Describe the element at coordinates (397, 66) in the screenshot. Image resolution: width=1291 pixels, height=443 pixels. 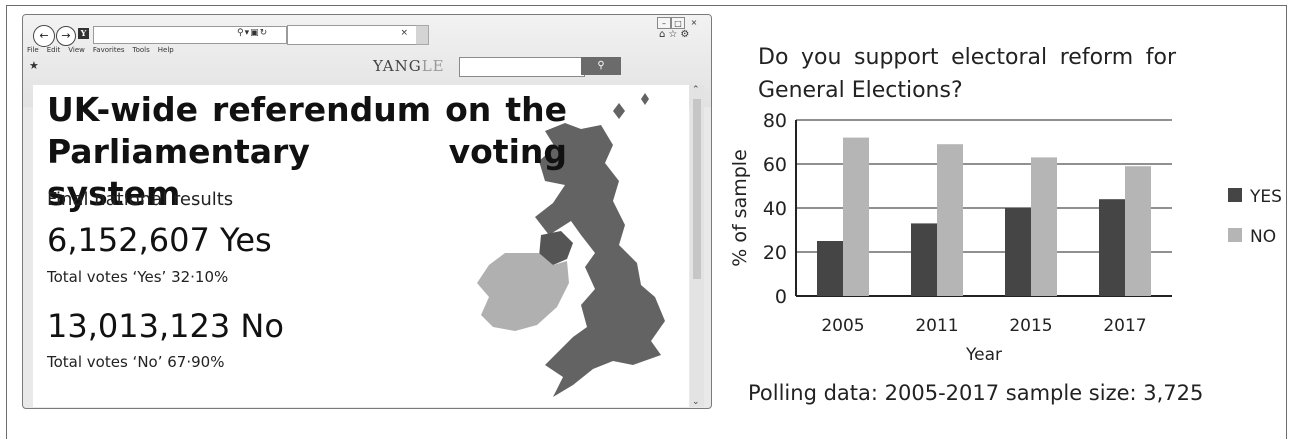
I see `logo-main: YANG` at that location.